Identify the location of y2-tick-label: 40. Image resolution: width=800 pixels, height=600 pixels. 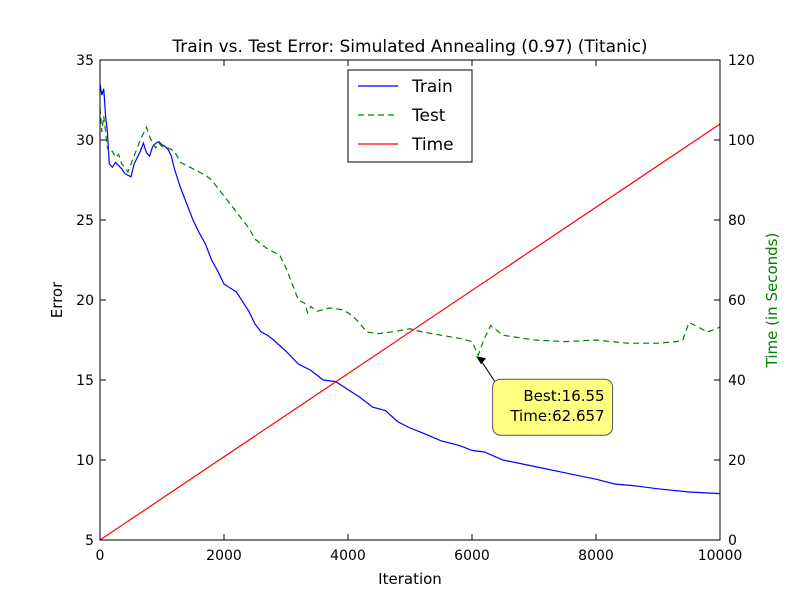
(737, 381).